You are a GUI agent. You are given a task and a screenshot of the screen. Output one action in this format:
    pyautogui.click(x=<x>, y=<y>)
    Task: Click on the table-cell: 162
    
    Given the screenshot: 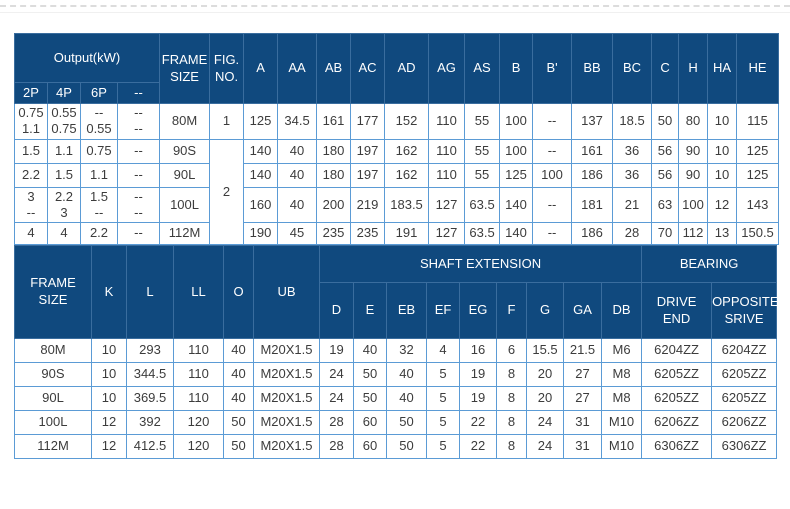 What is the action you would take?
    pyautogui.click(x=407, y=175)
    